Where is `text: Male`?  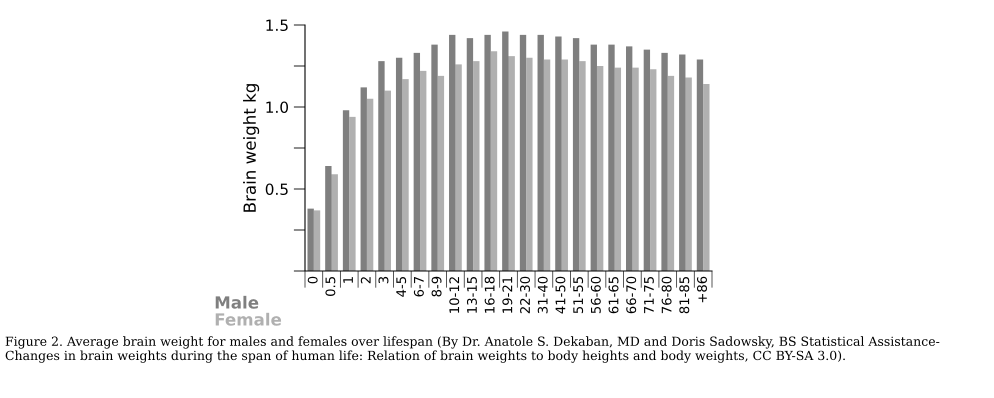 text: Male is located at coordinates (237, 302).